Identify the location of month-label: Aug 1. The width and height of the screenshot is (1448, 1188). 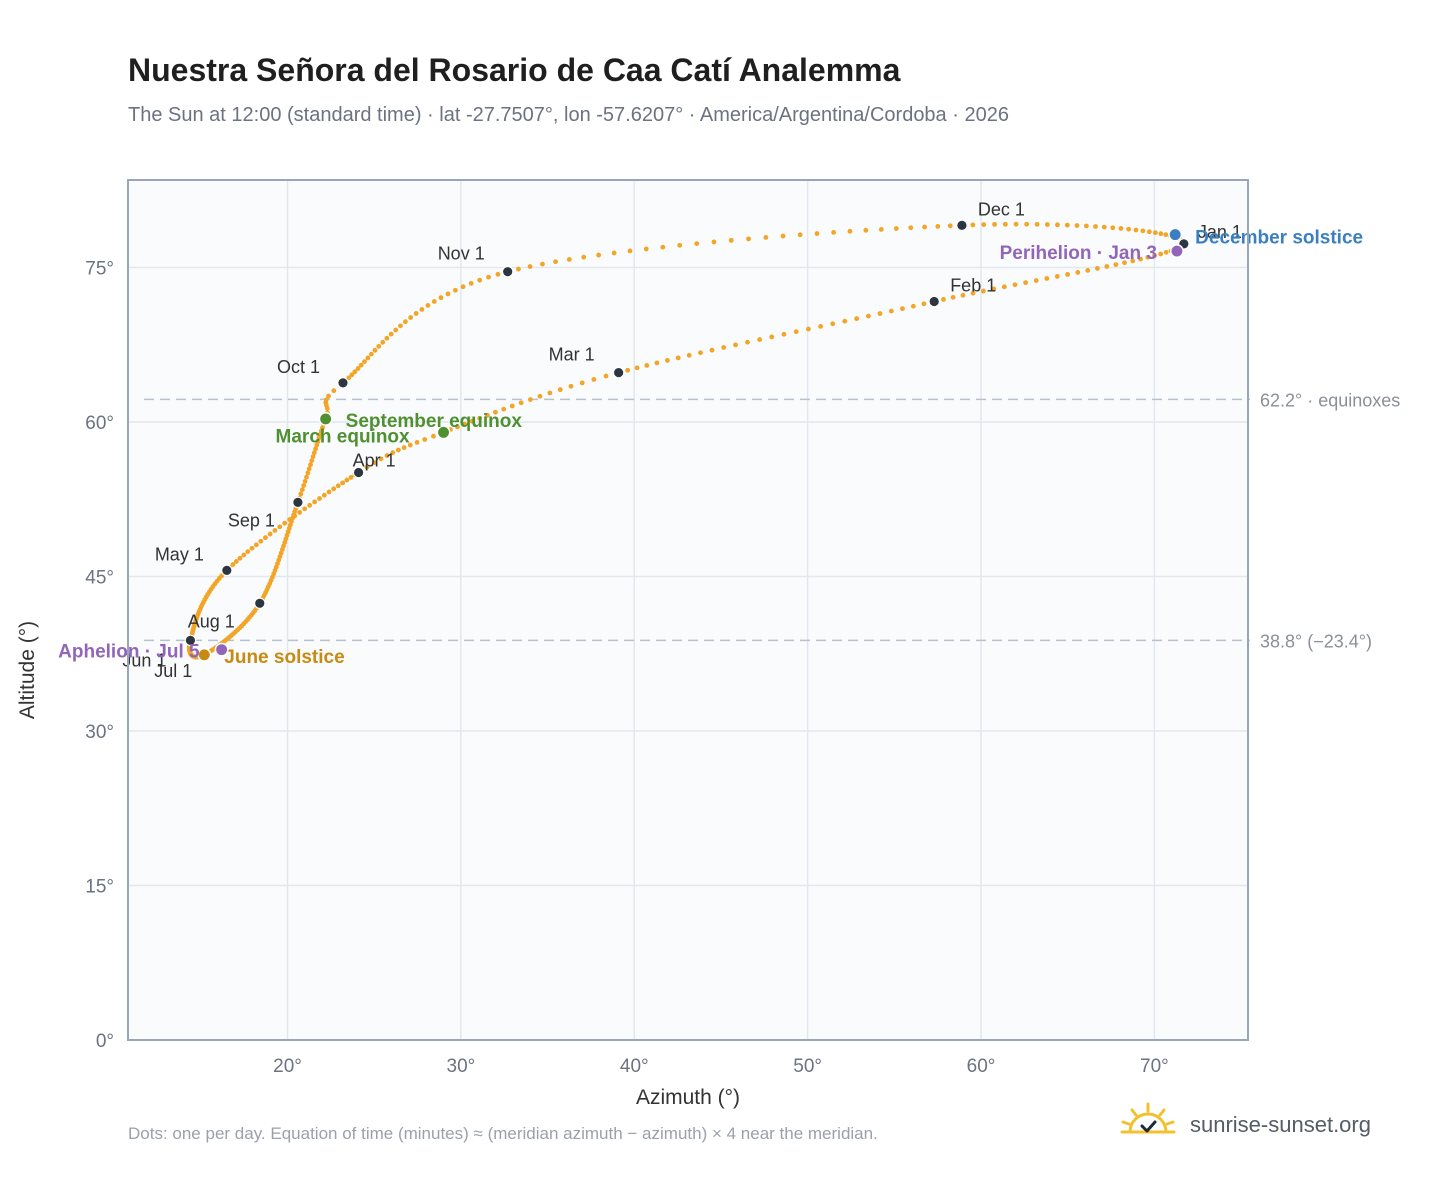
(211, 621).